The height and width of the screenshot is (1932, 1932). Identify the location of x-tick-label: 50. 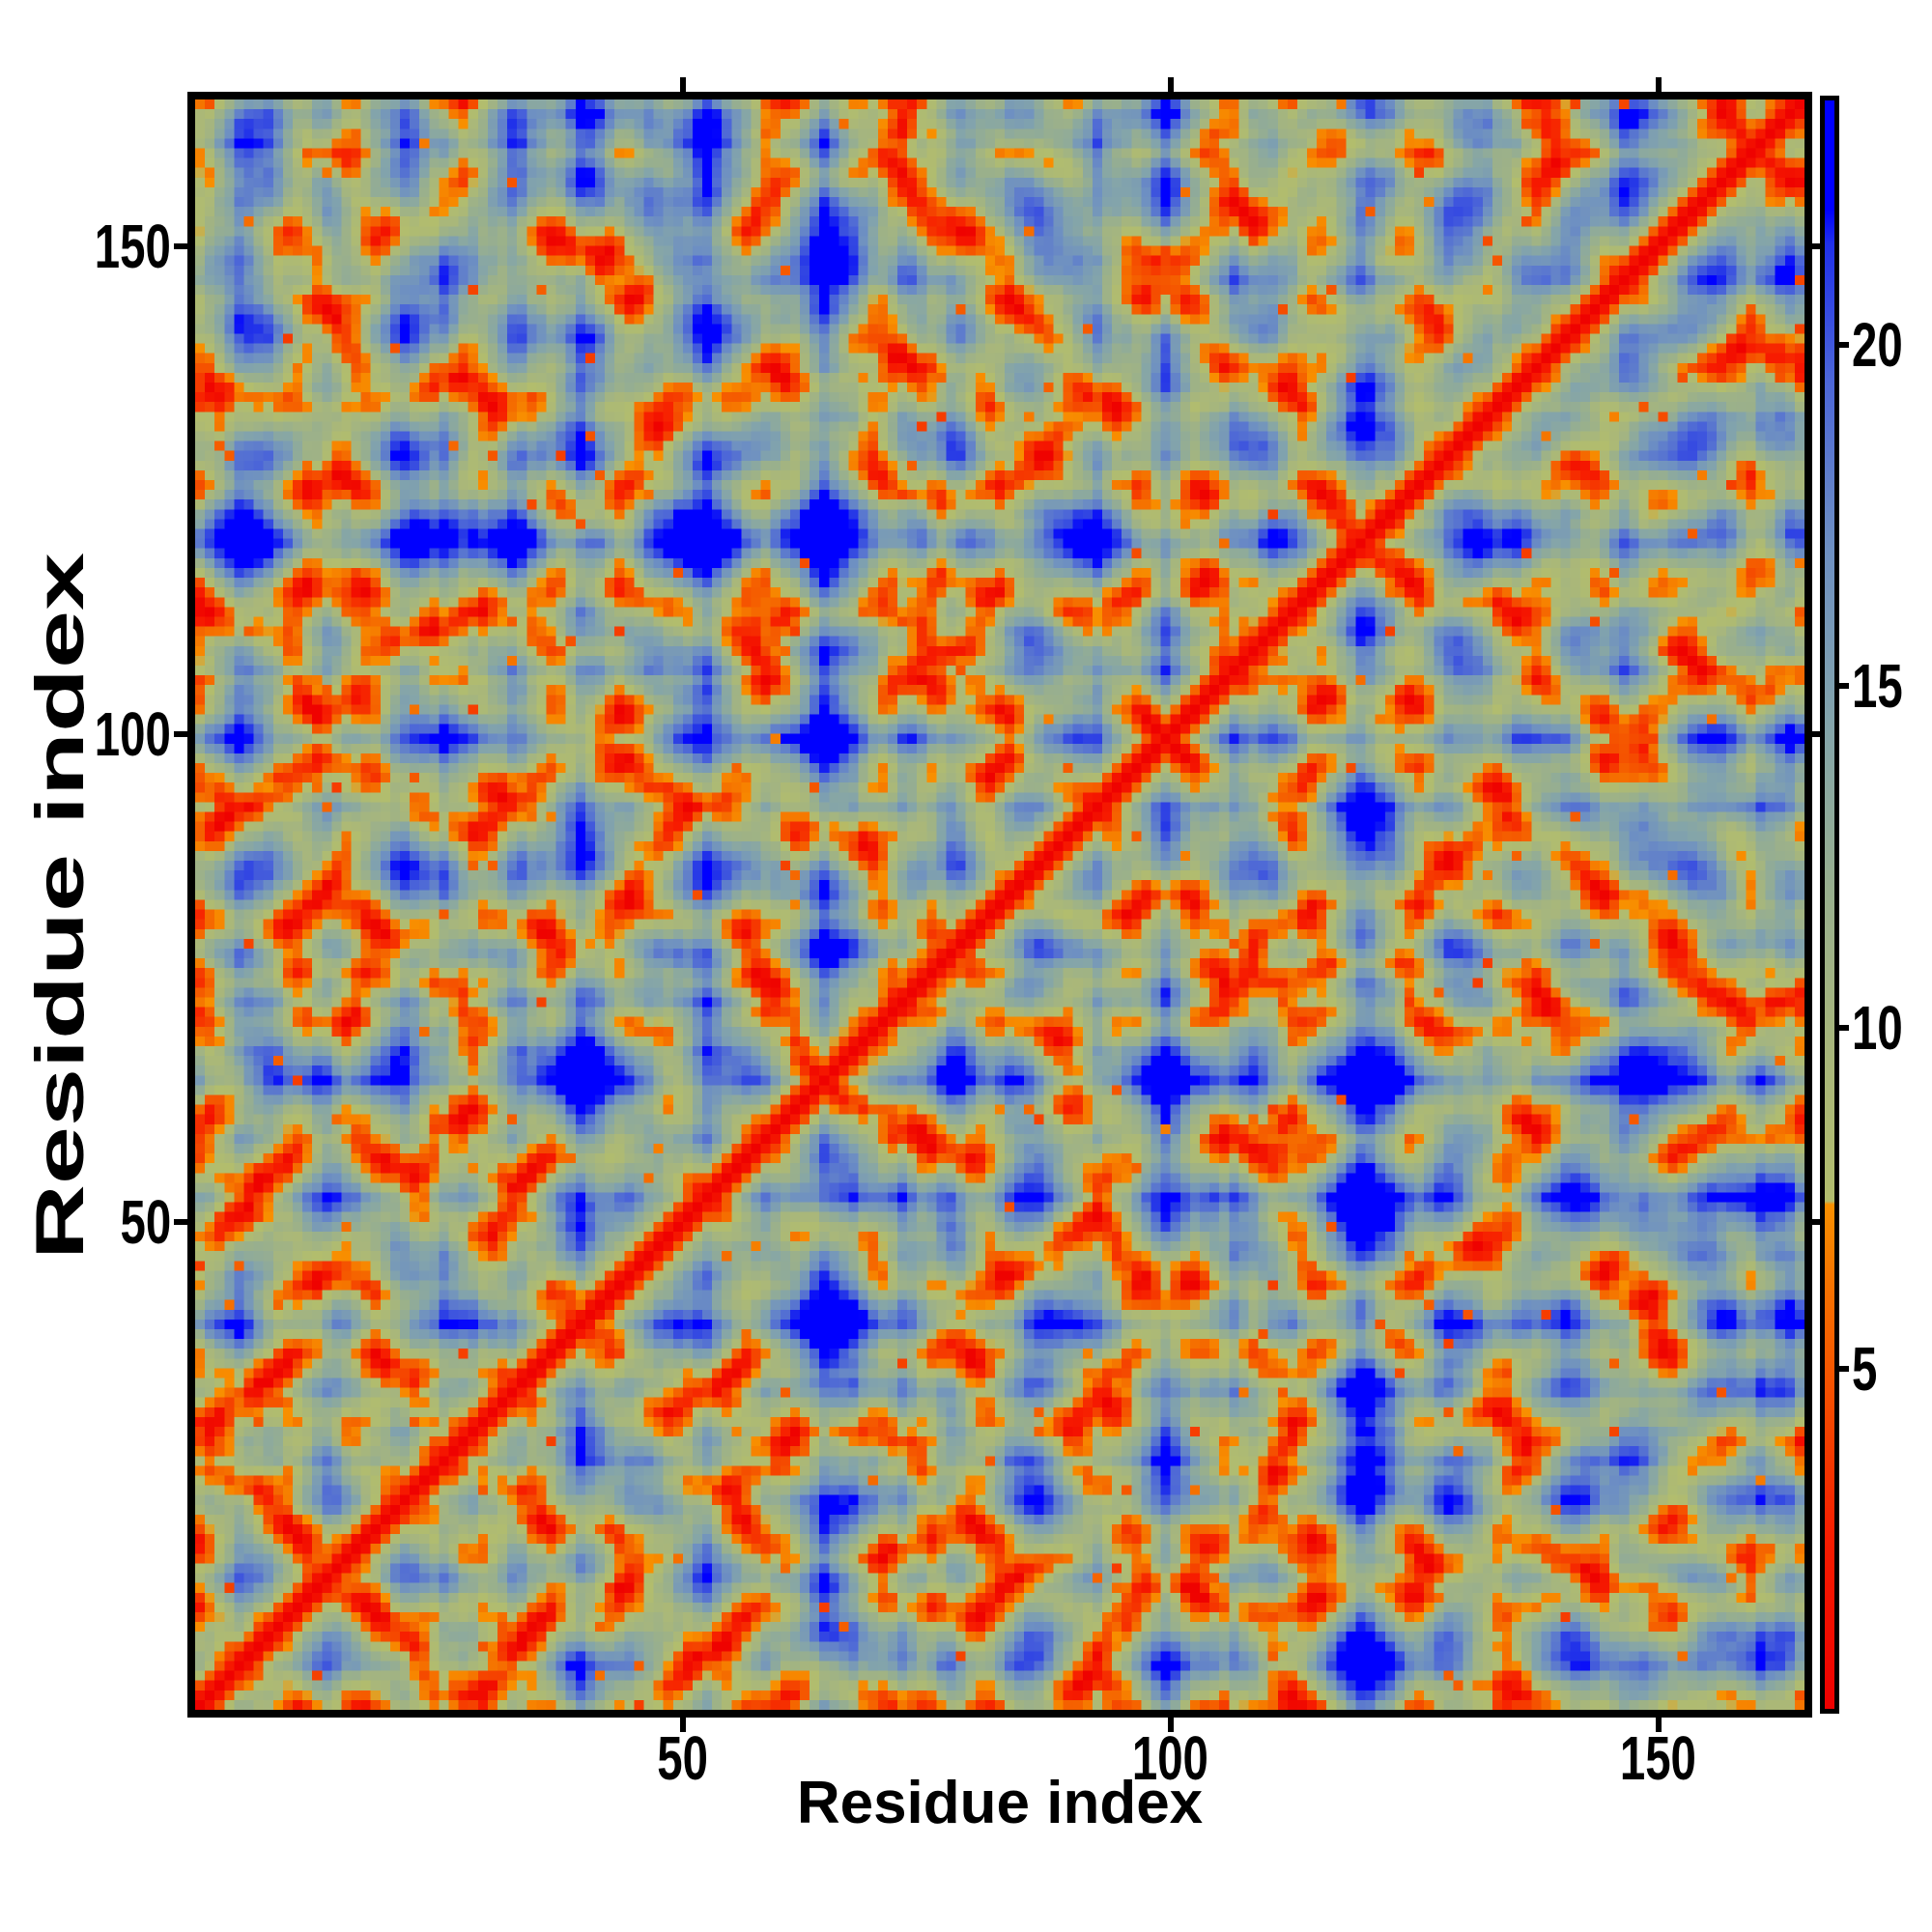
(683, 1758).